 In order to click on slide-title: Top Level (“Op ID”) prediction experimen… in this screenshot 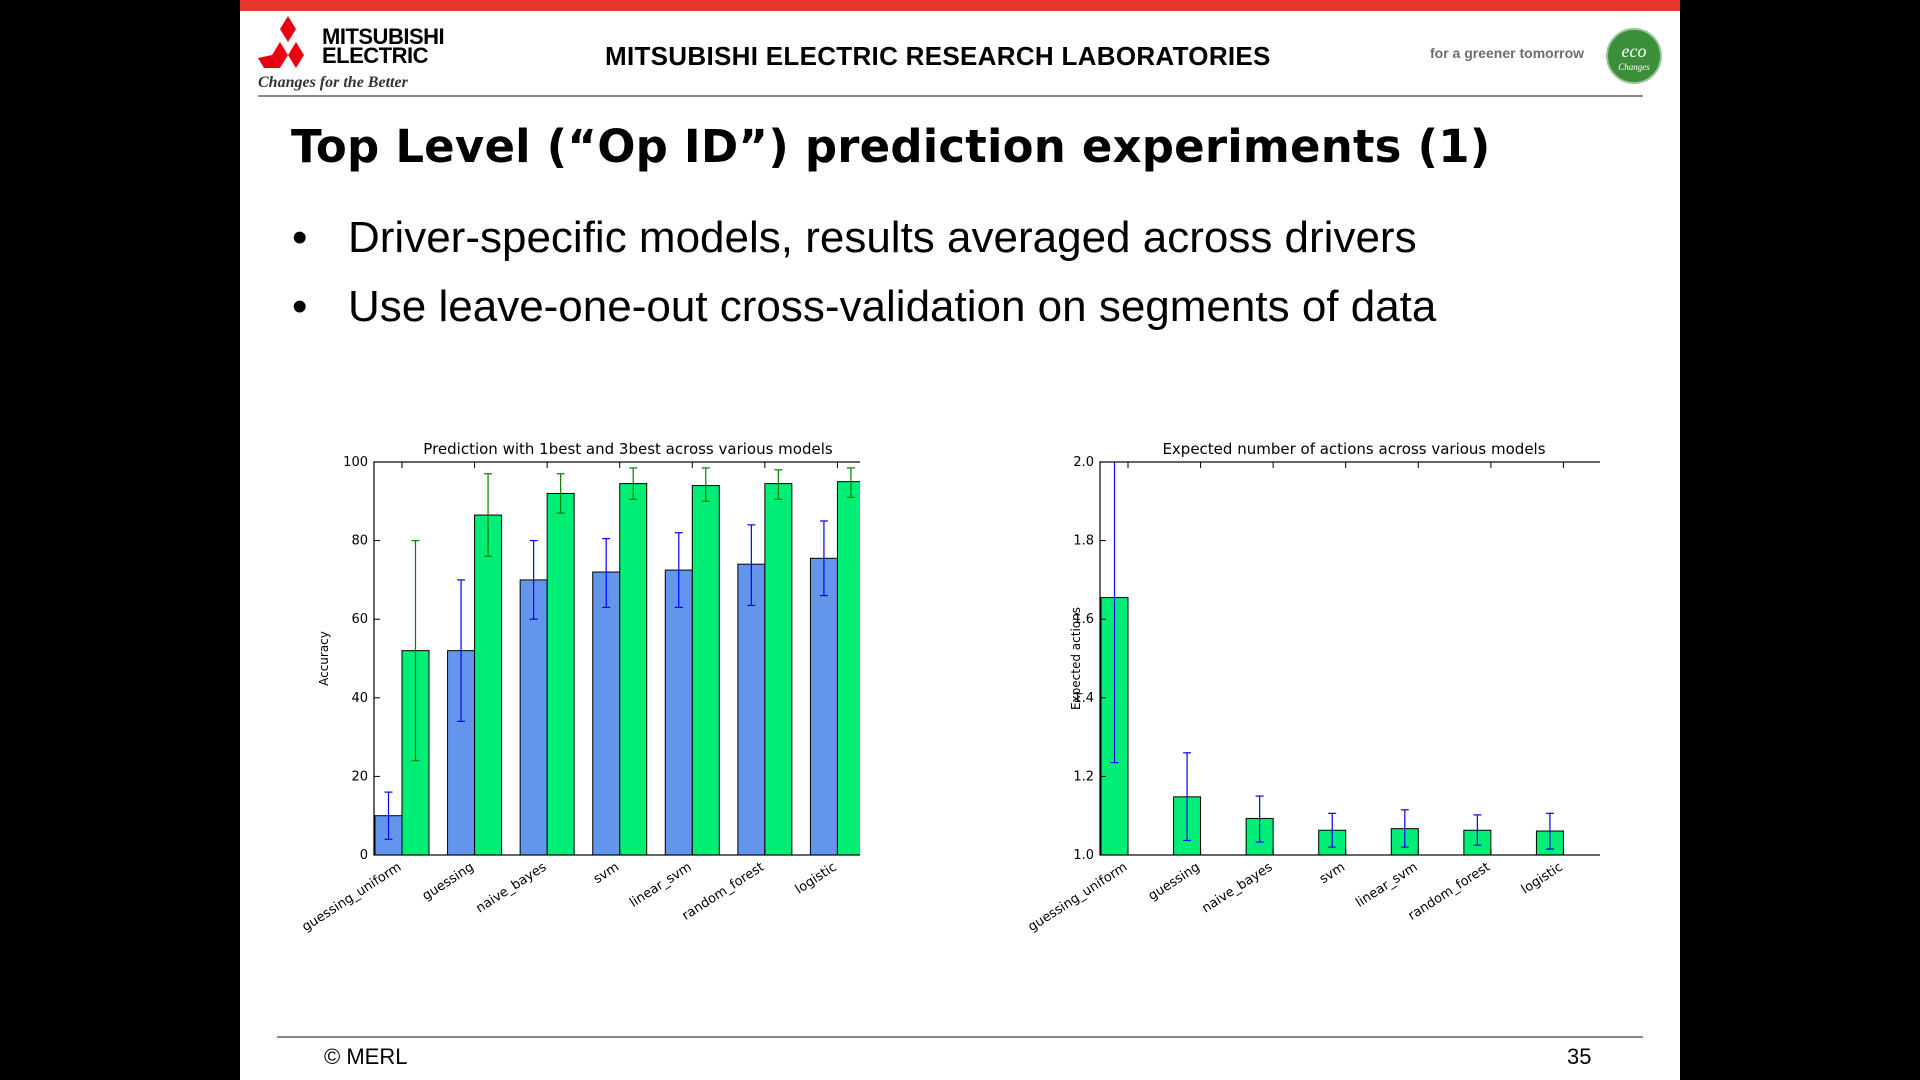, I will do `click(891, 146)`.